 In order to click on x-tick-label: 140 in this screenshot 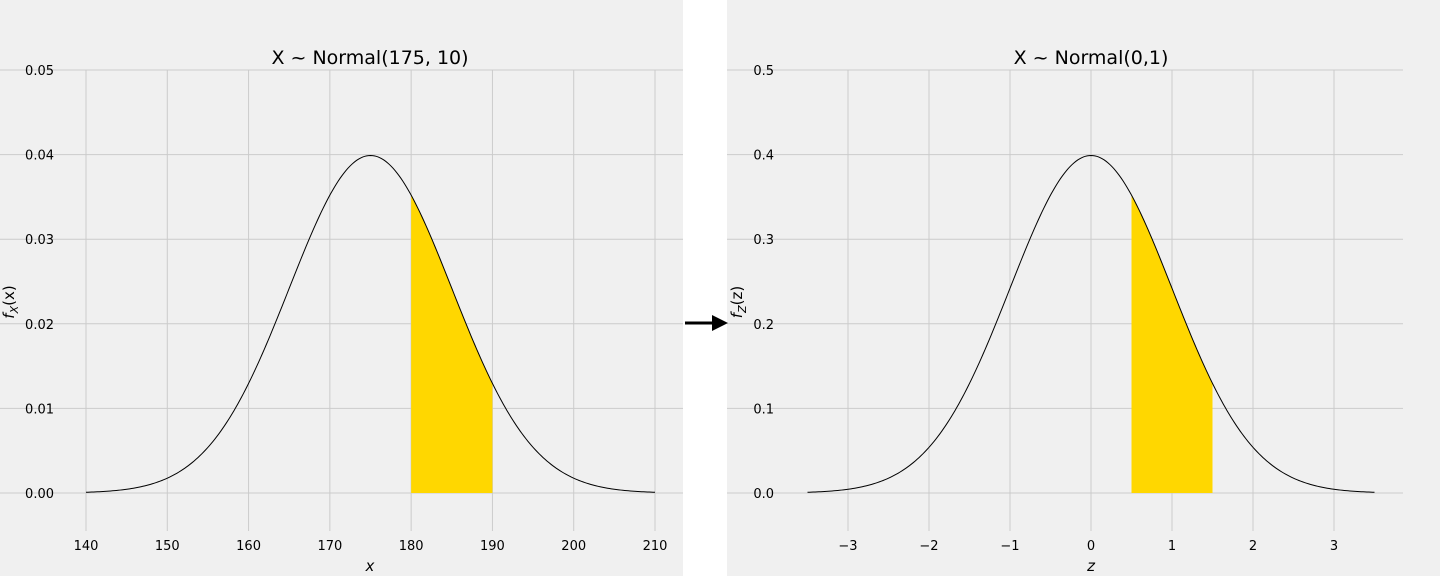, I will do `click(86, 546)`.